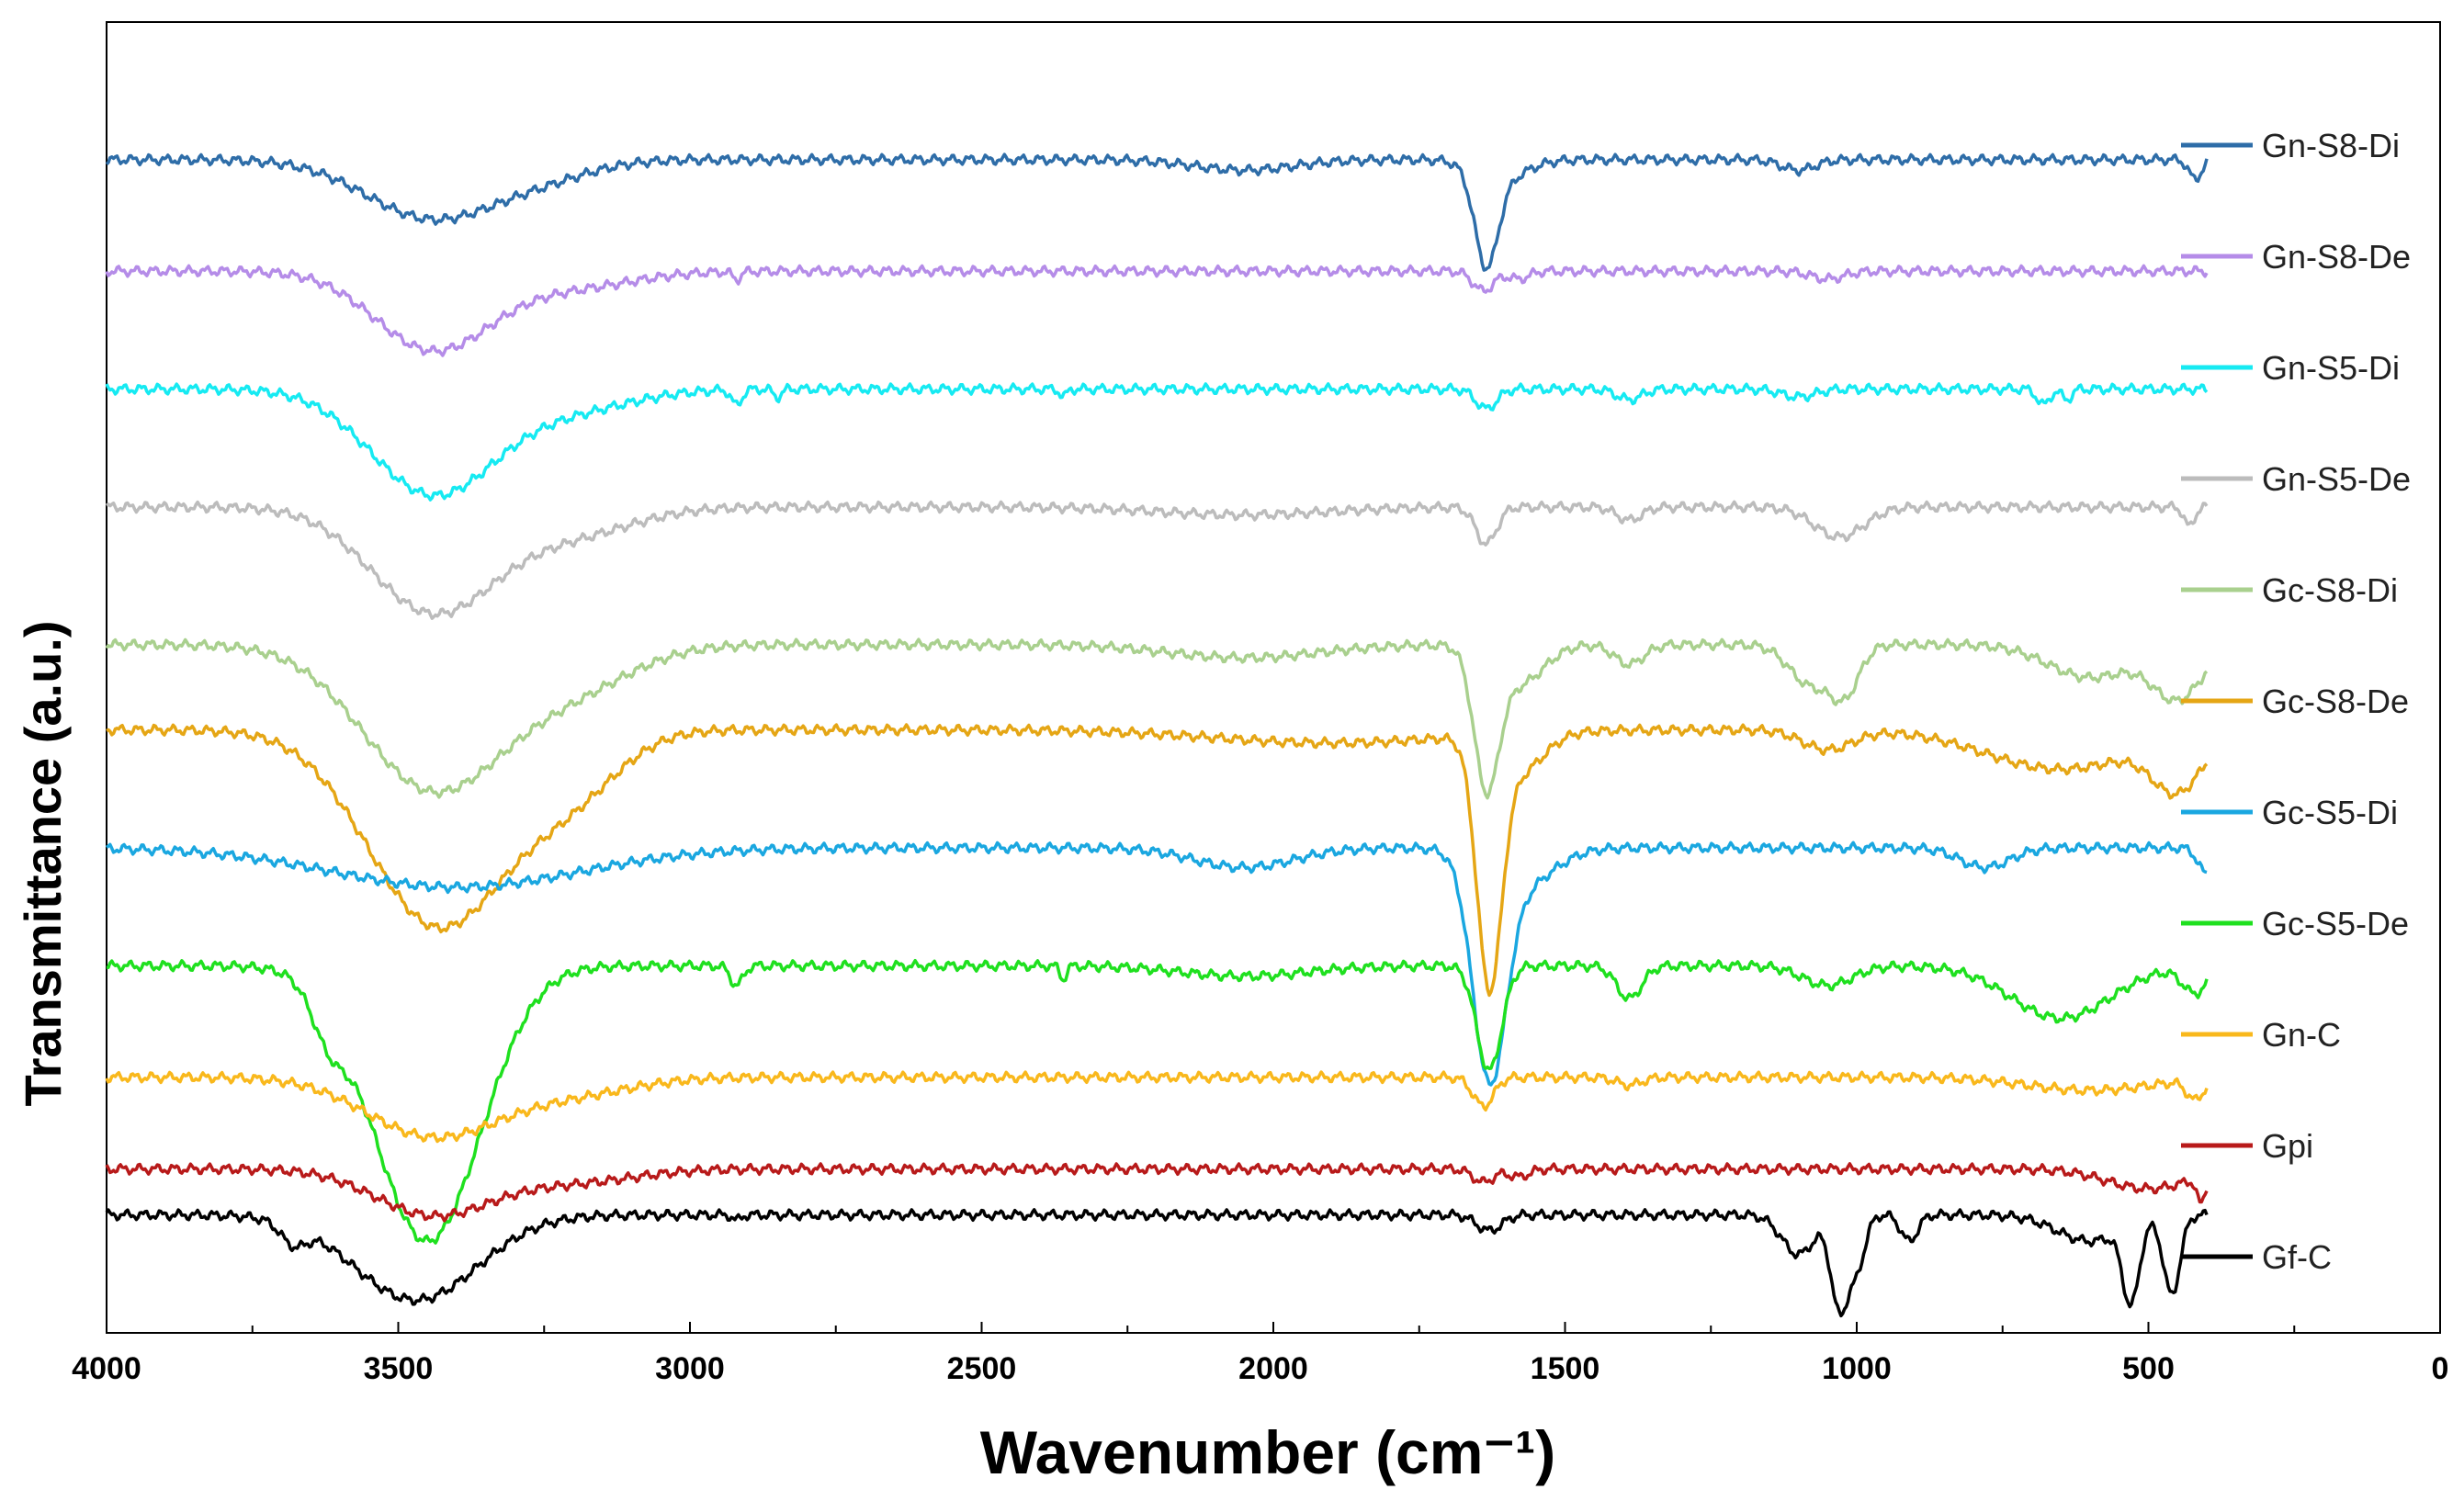  I want to click on x-tick-label: 500, so click(2148, 1368).